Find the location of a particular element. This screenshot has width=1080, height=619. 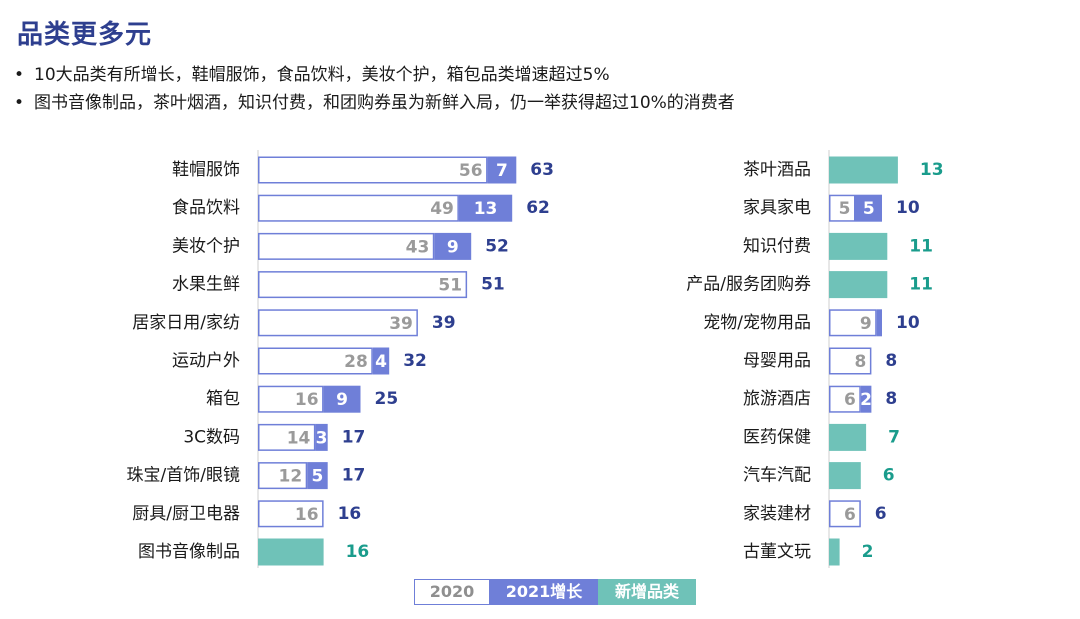

category-label: 3C数码 is located at coordinates (211, 437).